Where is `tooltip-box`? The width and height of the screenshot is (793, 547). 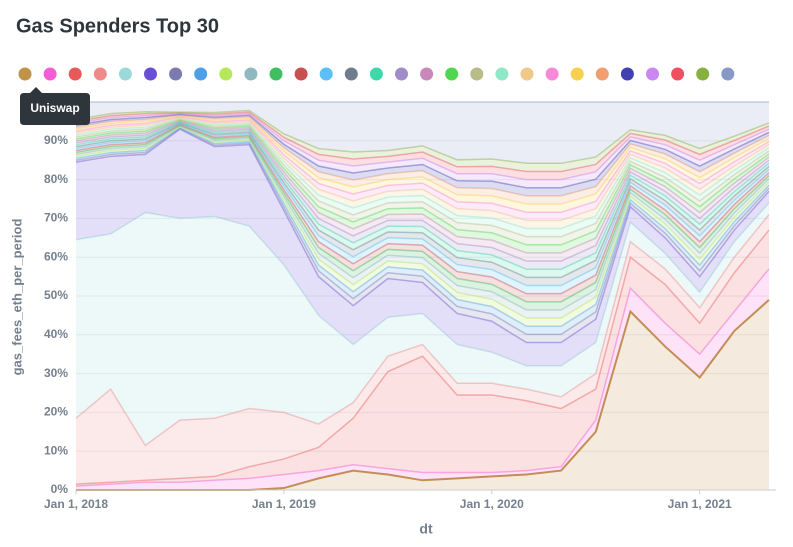
tooltip-box is located at coordinates (55, 106).